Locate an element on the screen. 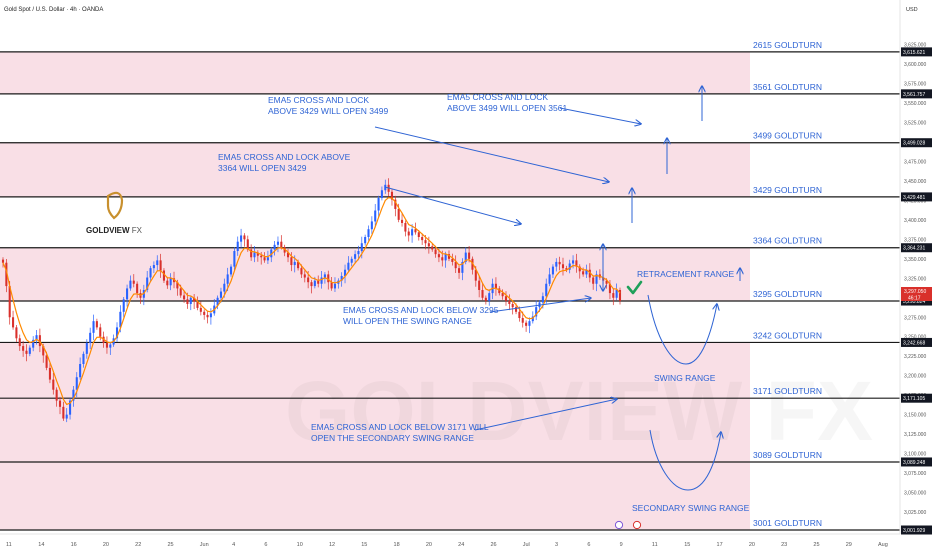 This screenshot has height=550, width=932. price-tag-6: 3,242.668 is located at coordinates (914, 343).